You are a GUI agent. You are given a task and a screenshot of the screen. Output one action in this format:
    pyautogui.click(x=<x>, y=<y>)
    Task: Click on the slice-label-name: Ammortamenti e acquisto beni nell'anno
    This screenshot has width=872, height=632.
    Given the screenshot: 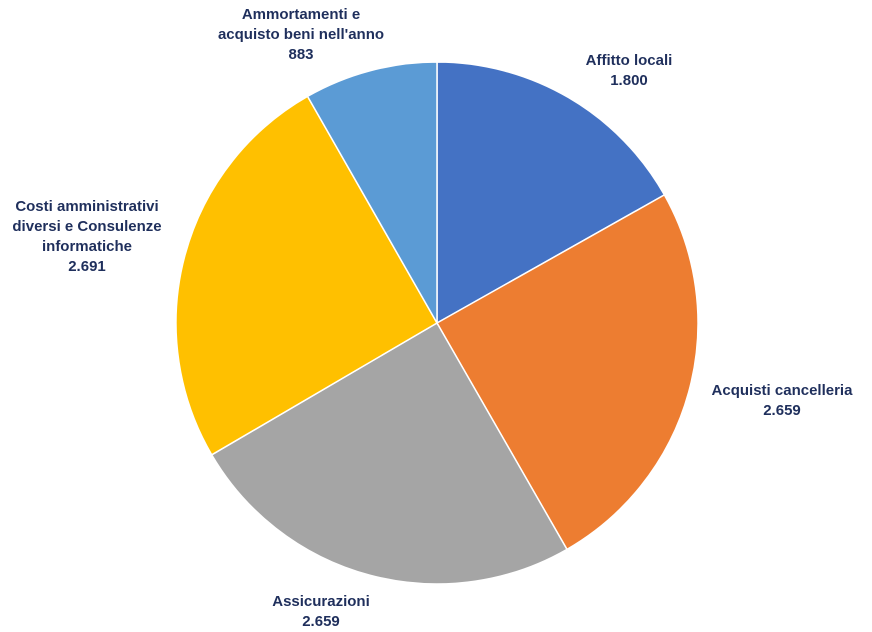 What is the action you would take?
    pyautogui.click(x=301, y=24)
    